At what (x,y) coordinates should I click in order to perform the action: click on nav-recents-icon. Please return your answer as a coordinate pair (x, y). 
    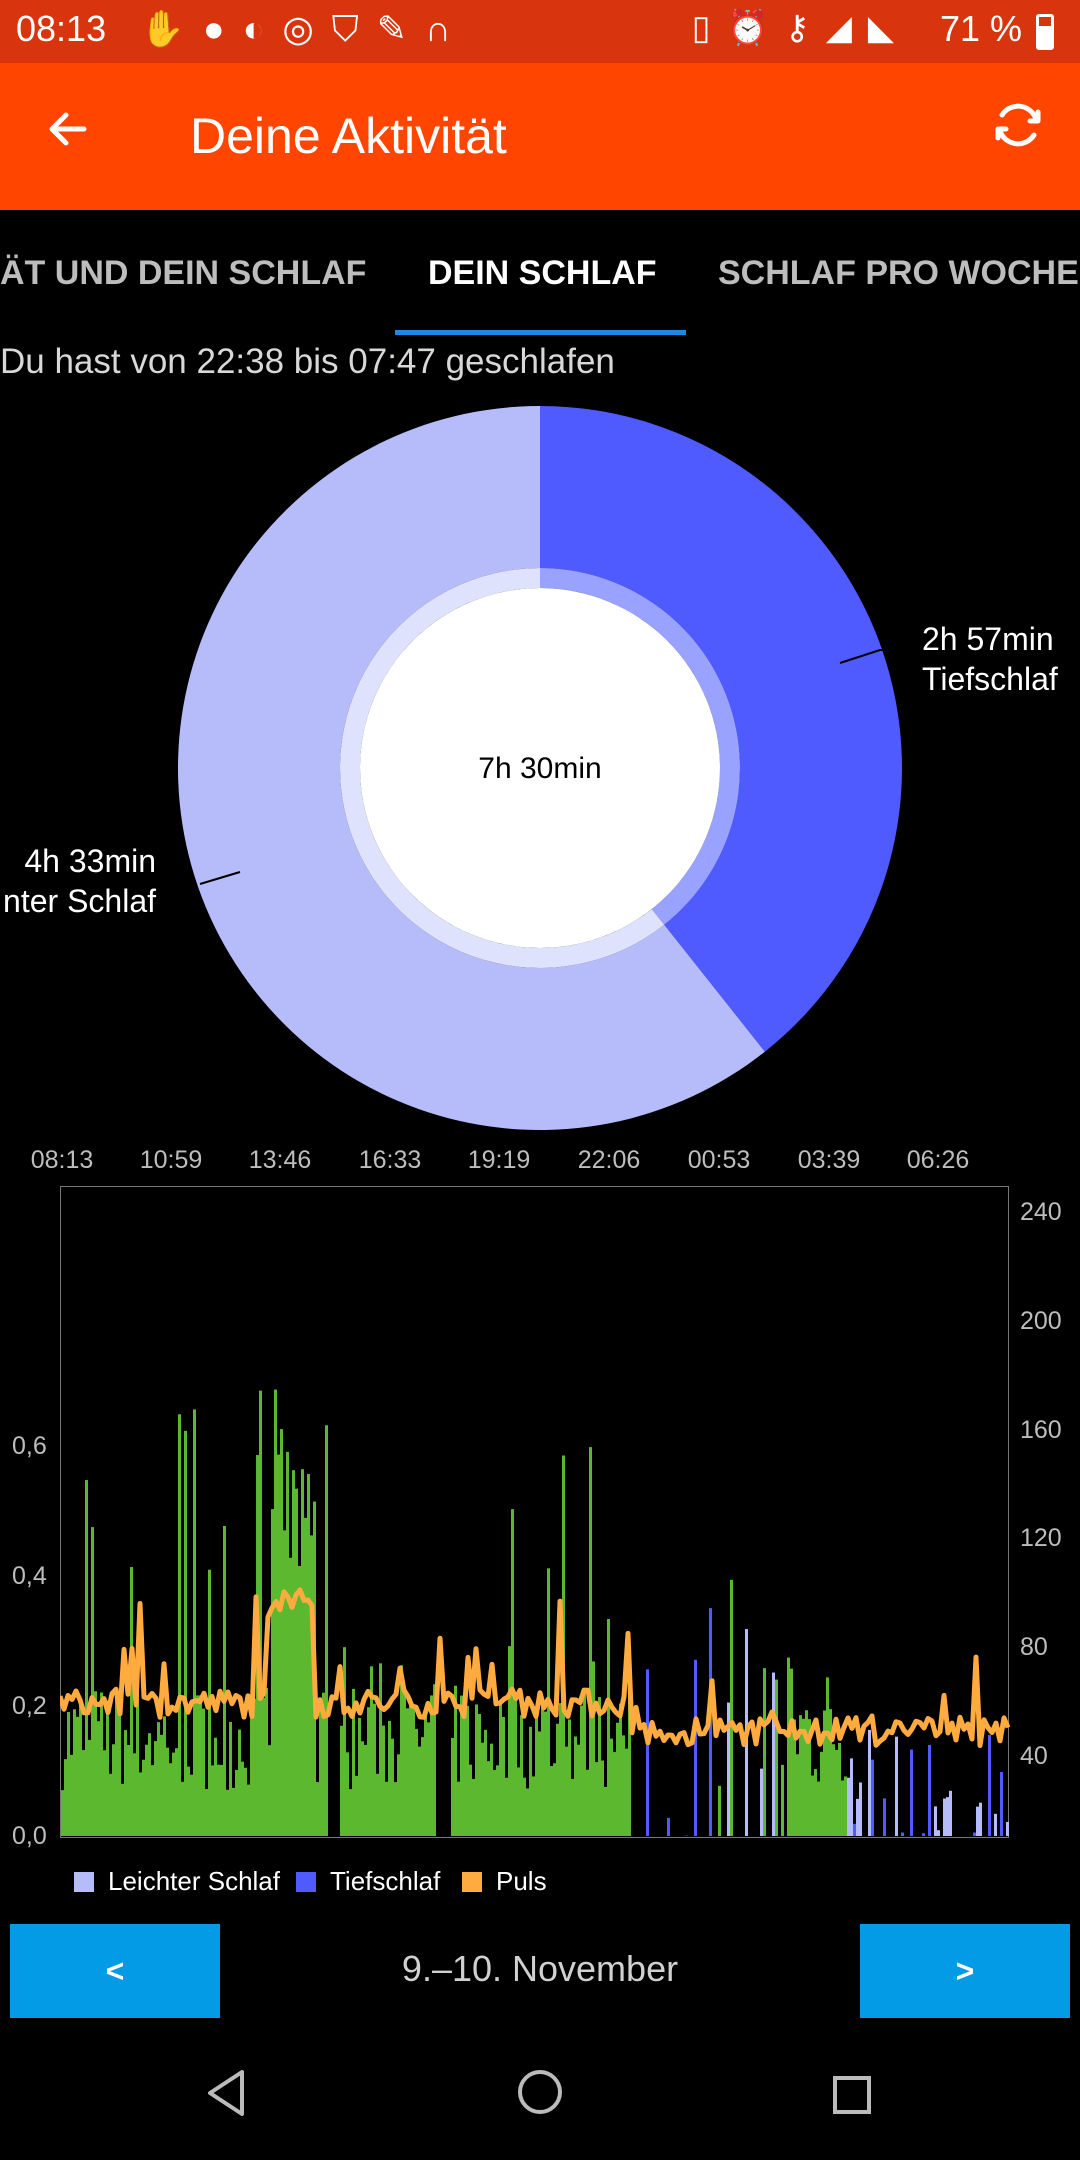
    Looking at the image, I should click on (852, 2098).